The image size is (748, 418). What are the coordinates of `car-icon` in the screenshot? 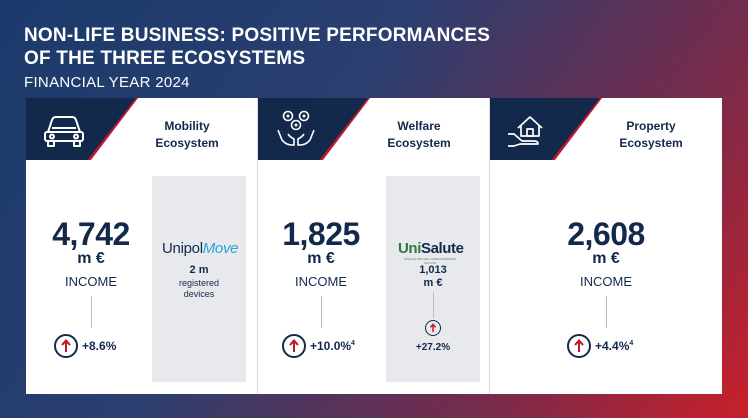 It's located at (64, 131).